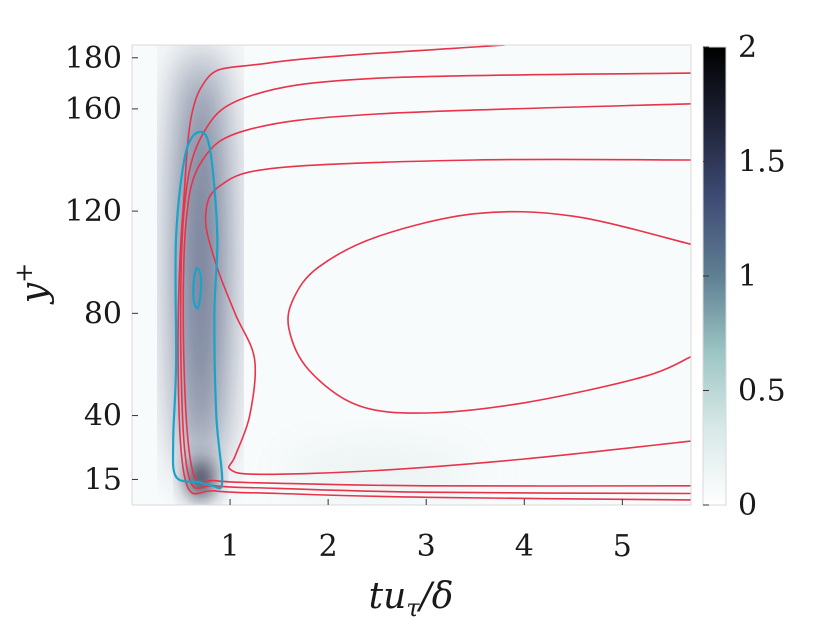  I want to click on x-axis-ticks: 1 2 3 4 5, so click(426, 531).